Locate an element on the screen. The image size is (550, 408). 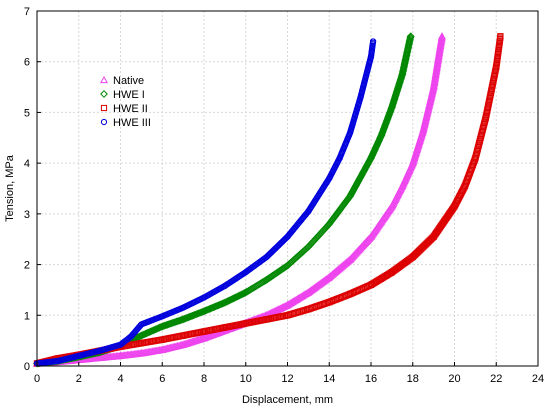
legend-label: HWE I is located at coordinates (129, 95).